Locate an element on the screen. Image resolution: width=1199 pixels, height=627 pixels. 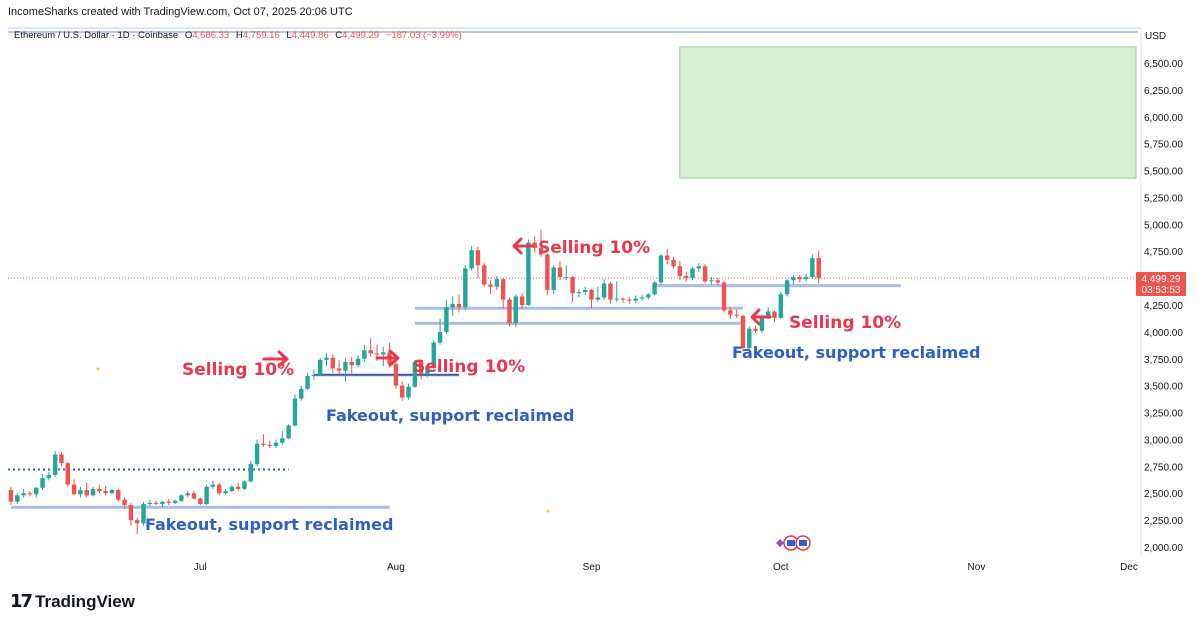
price-tick-label: 5,500.00 is located at coordinates (1163, 172).